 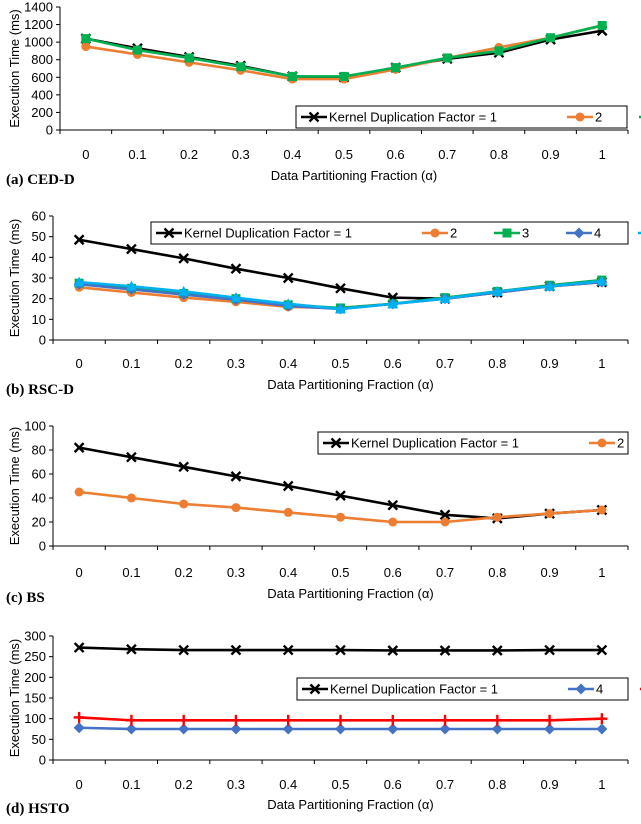 I want to click on chart-3-series-0-point-5-stroke-b, so click(x=340, y=650).